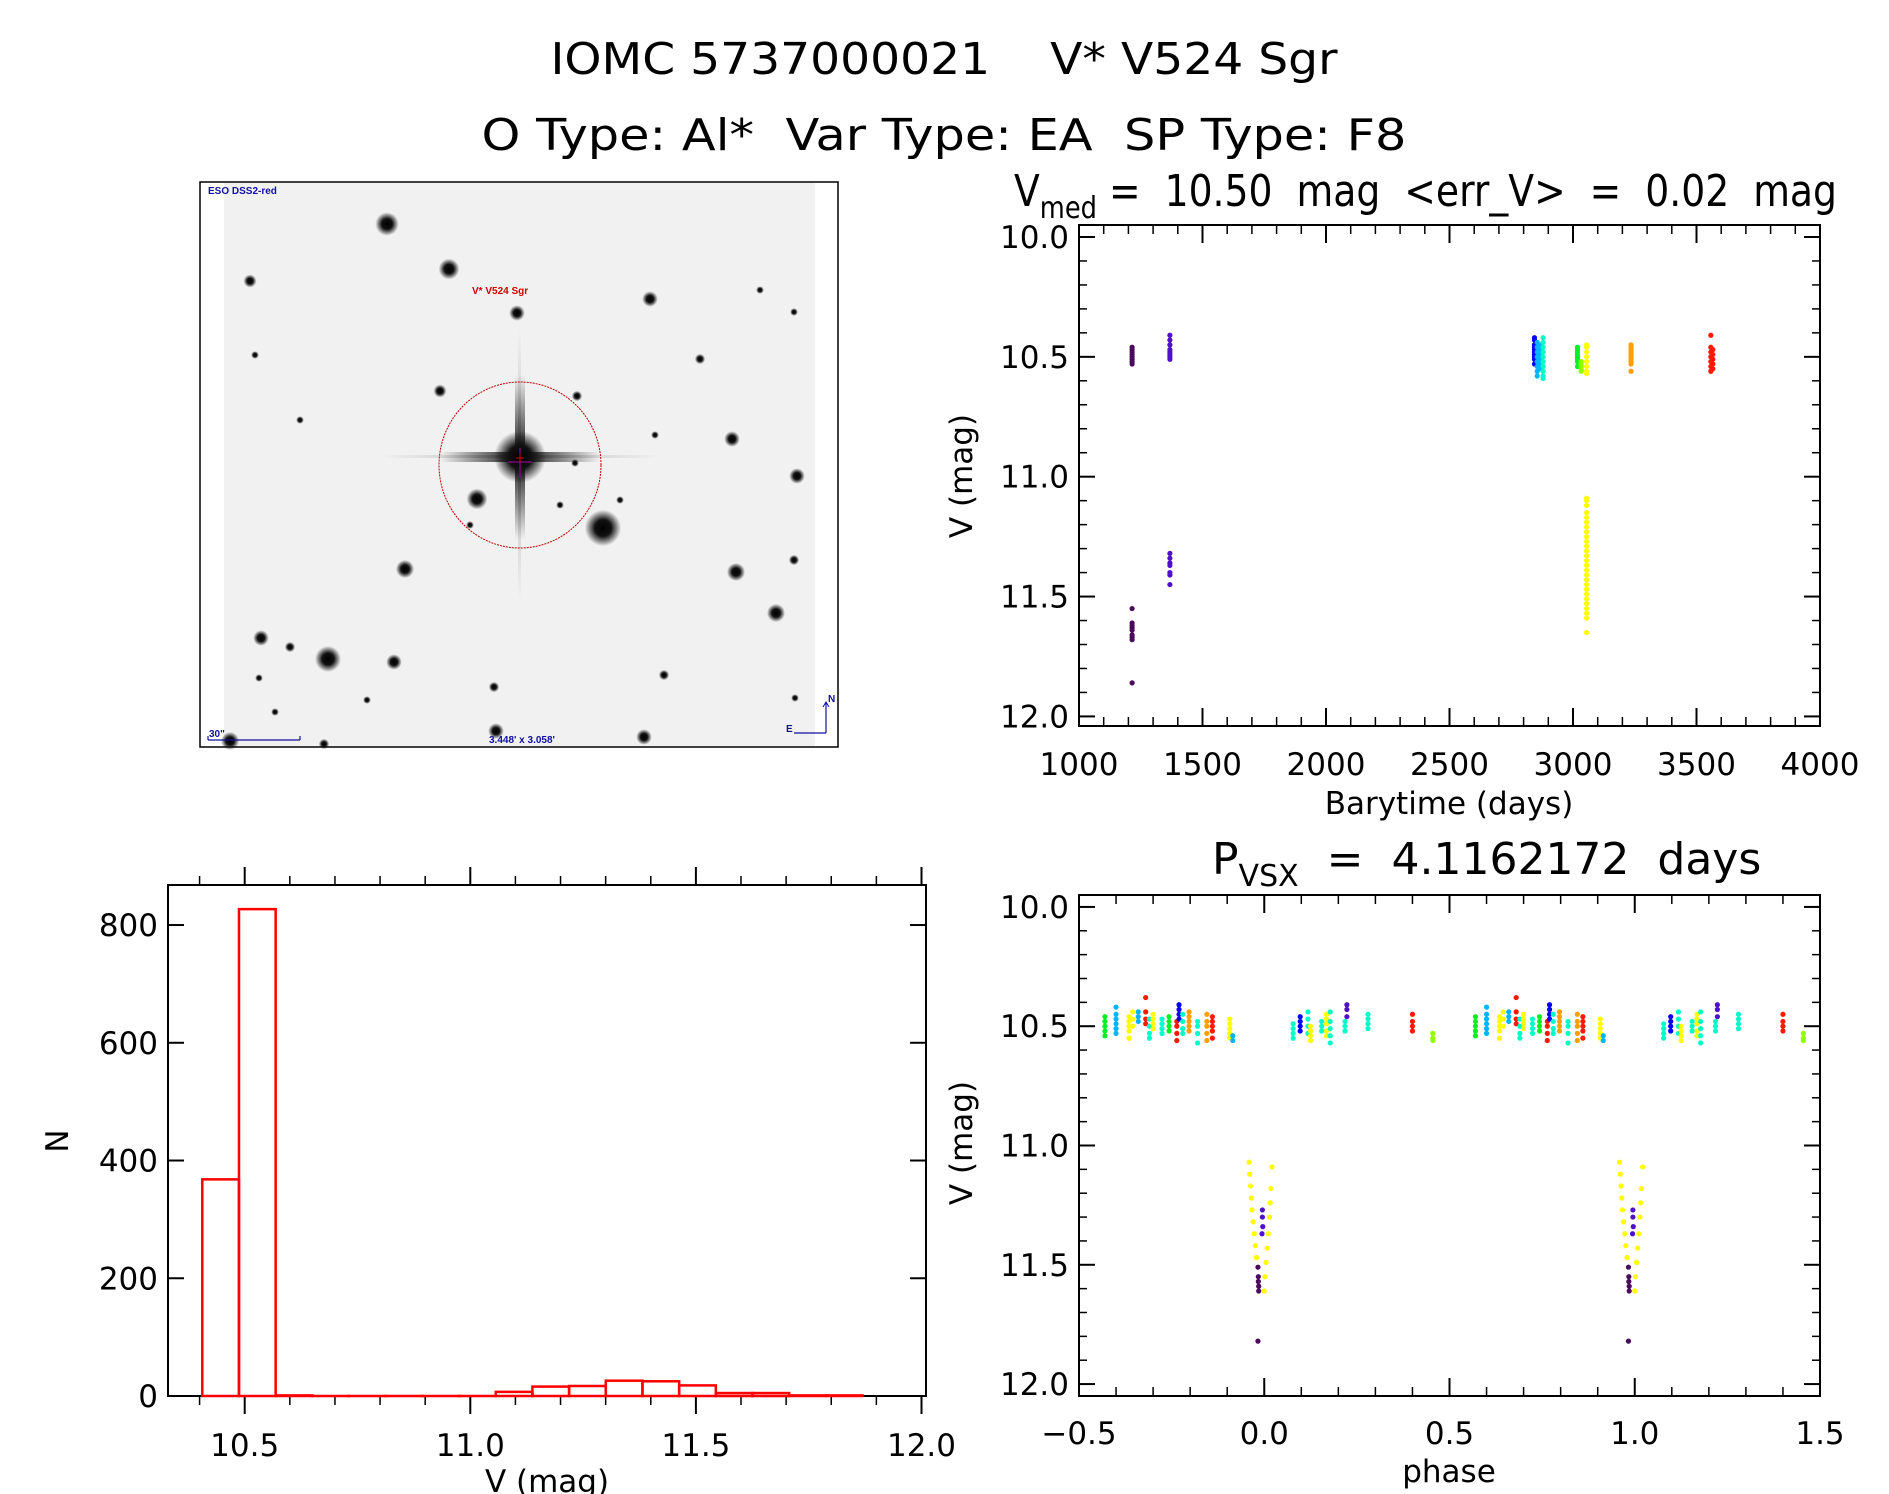  I want to click on y-tick-label: 200, so click(128, 1279).